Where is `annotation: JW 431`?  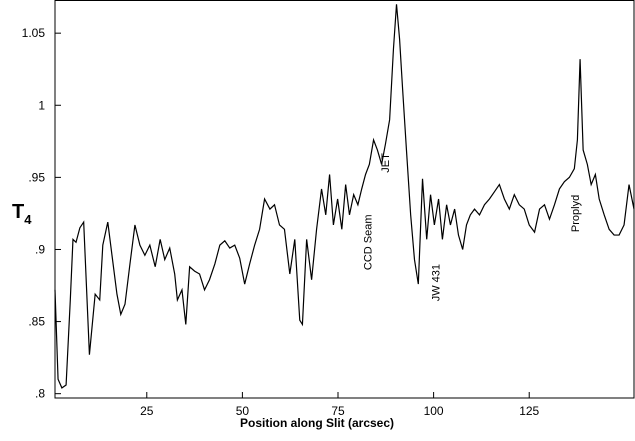
annotation: JW 431 is located at coordinates (436, 282).